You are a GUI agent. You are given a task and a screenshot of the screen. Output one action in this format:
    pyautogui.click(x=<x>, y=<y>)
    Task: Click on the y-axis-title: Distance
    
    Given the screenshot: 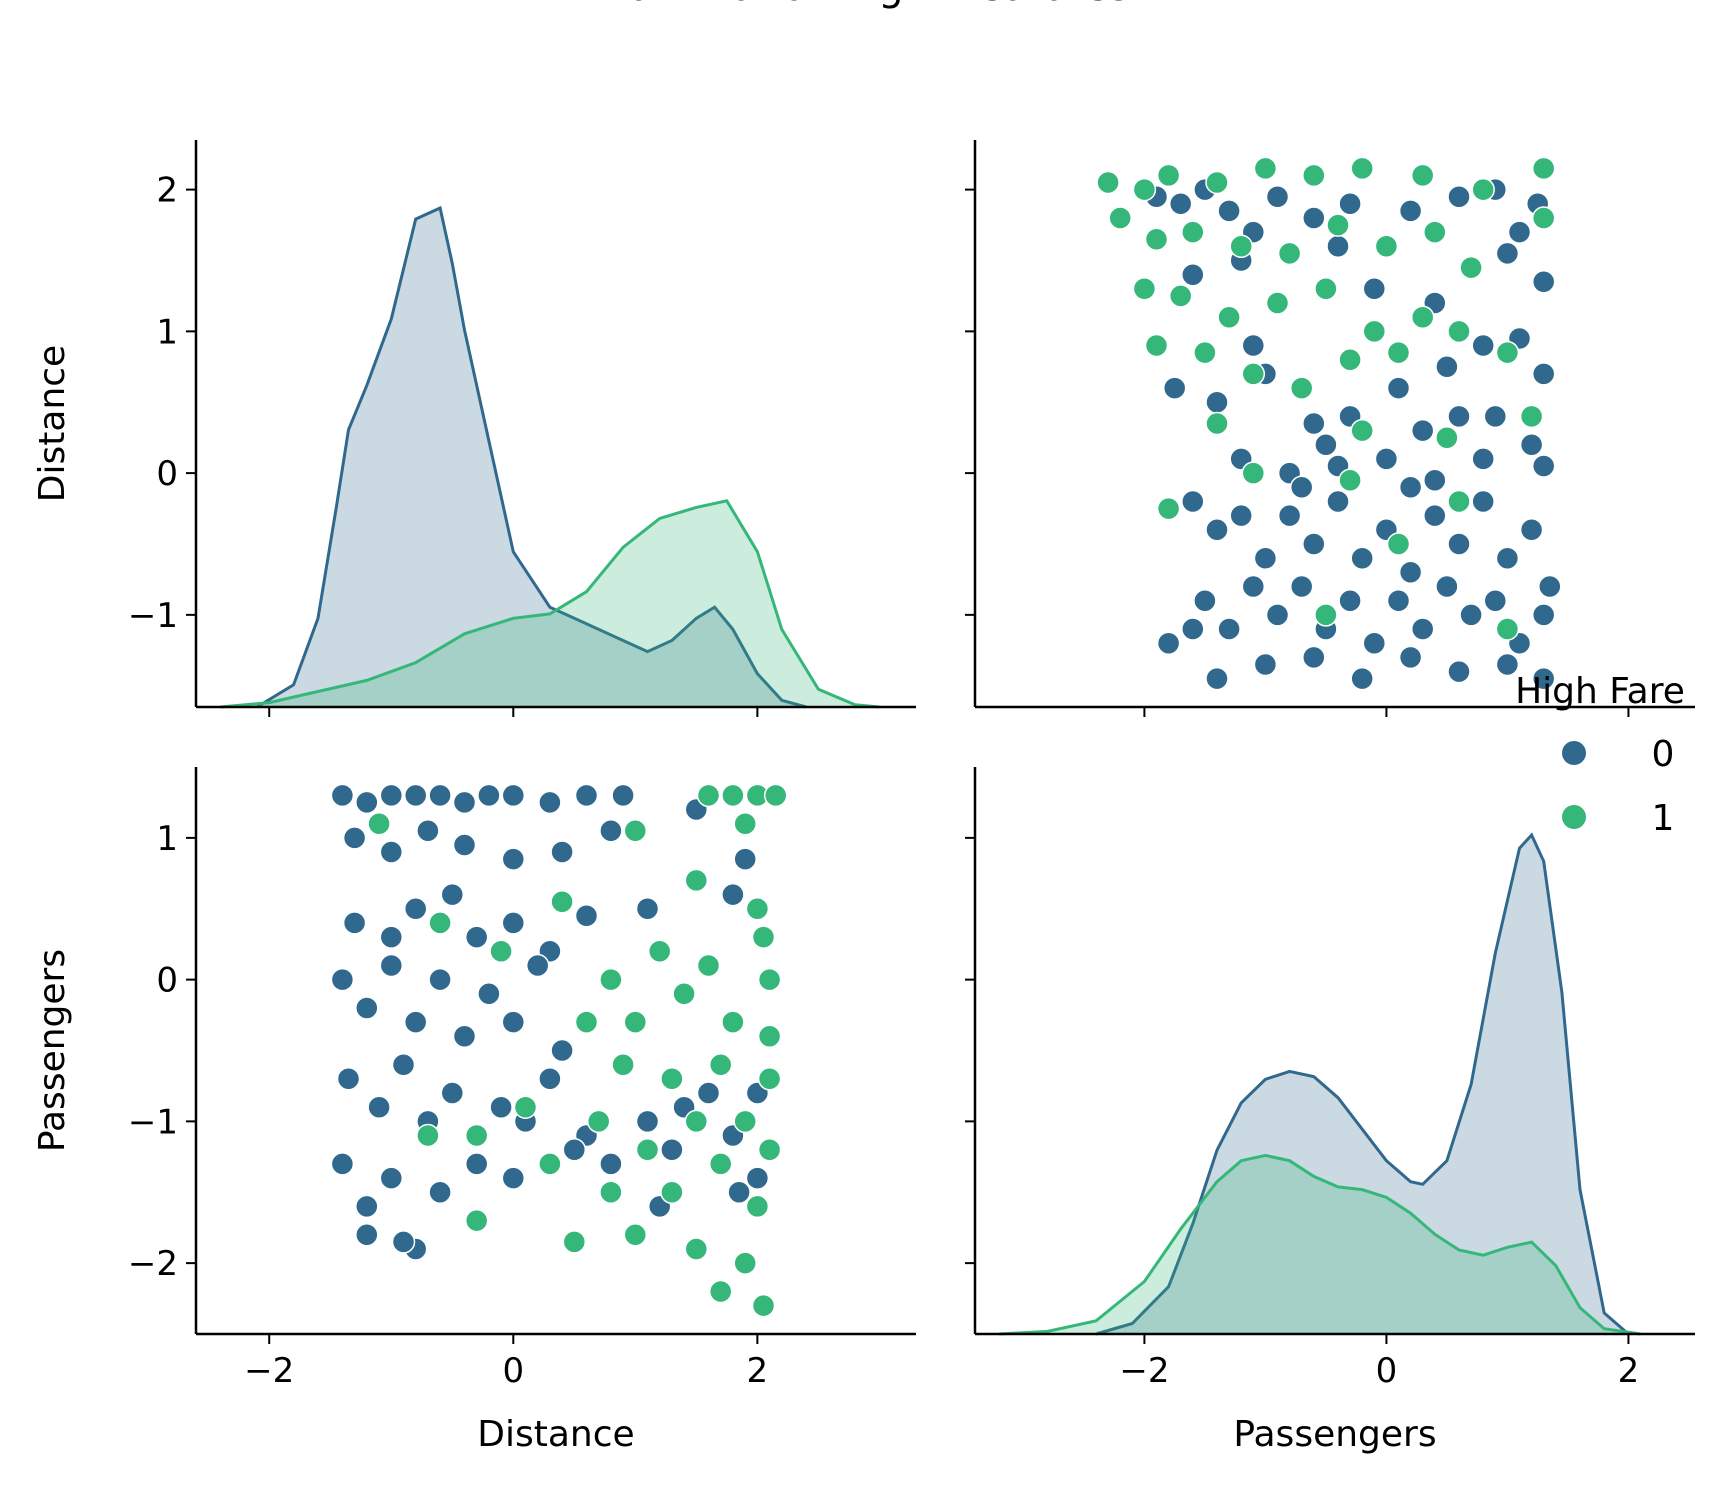 What is the action you would take?
    pyautogui.click(x=52, y=423)
    